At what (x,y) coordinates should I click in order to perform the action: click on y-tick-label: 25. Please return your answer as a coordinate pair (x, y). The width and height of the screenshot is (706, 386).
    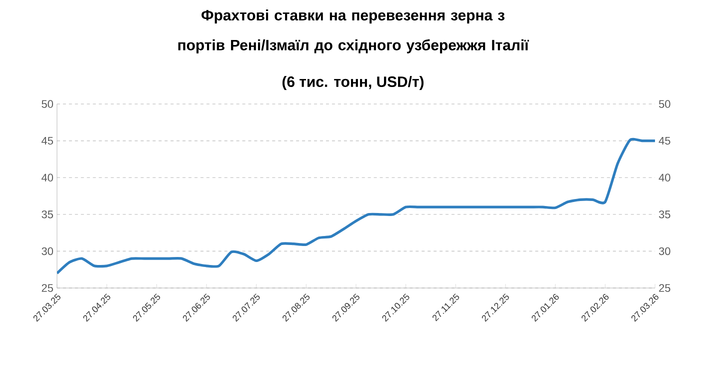
    Looking at the image, I should click on (48, 288).